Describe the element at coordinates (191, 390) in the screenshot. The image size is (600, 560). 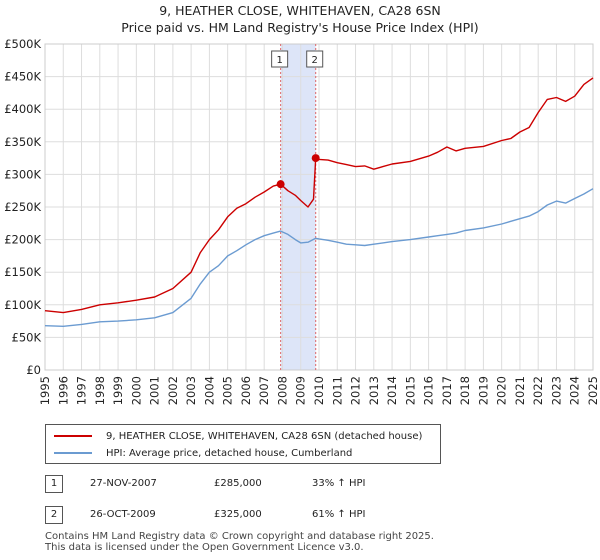
I see `x-tick-label: 2003` at that location.